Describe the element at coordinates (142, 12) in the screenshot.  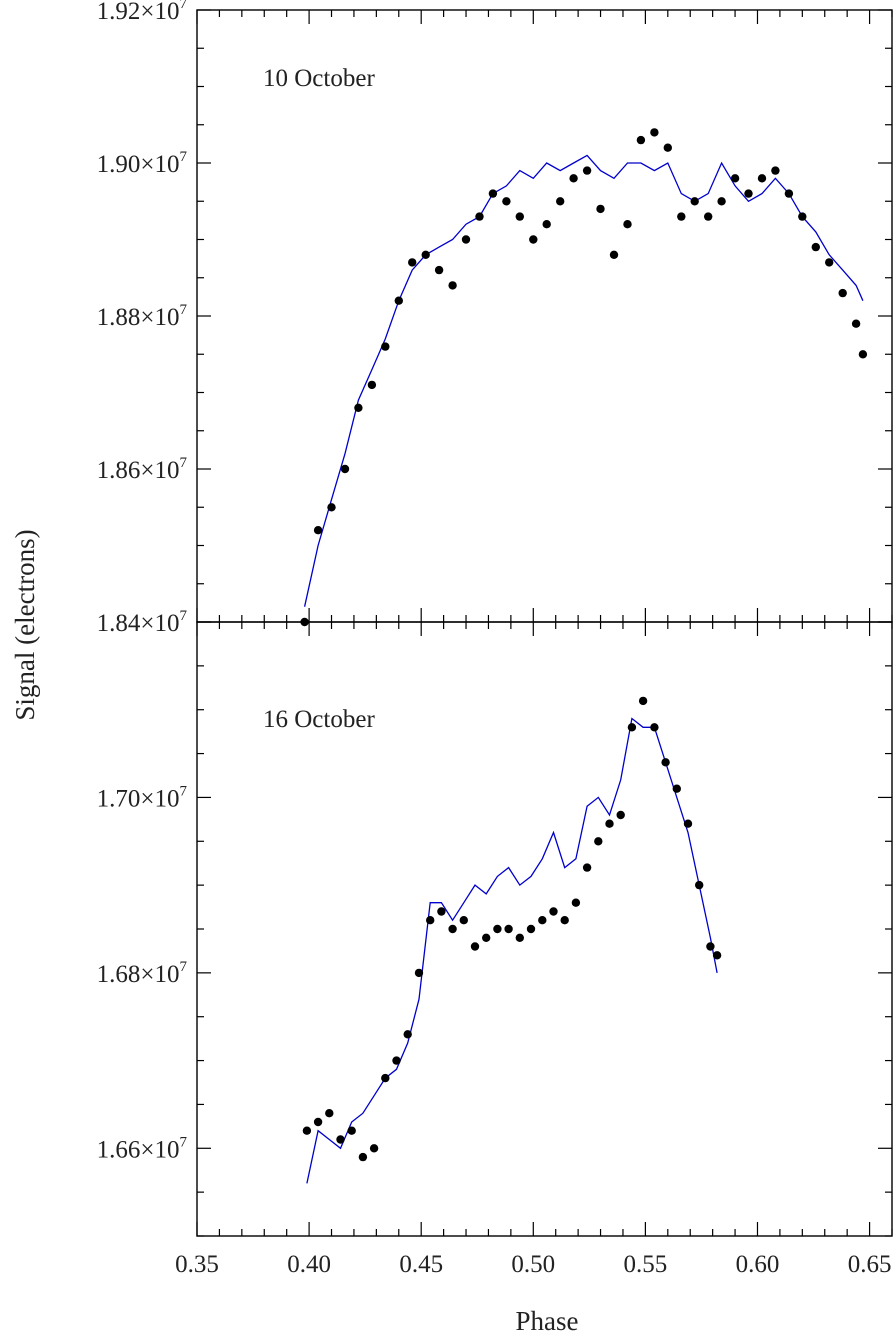
I see `y-tick-label: 1.92×107` at that location.